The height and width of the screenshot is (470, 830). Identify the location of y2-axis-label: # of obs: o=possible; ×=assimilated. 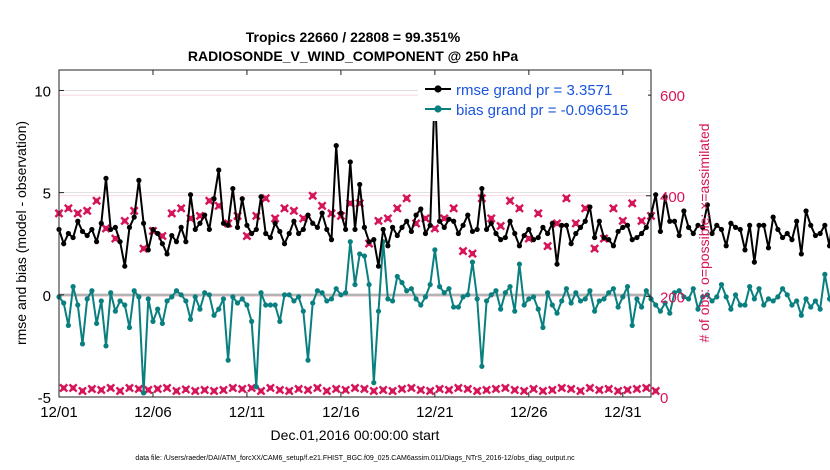
(704, 232).